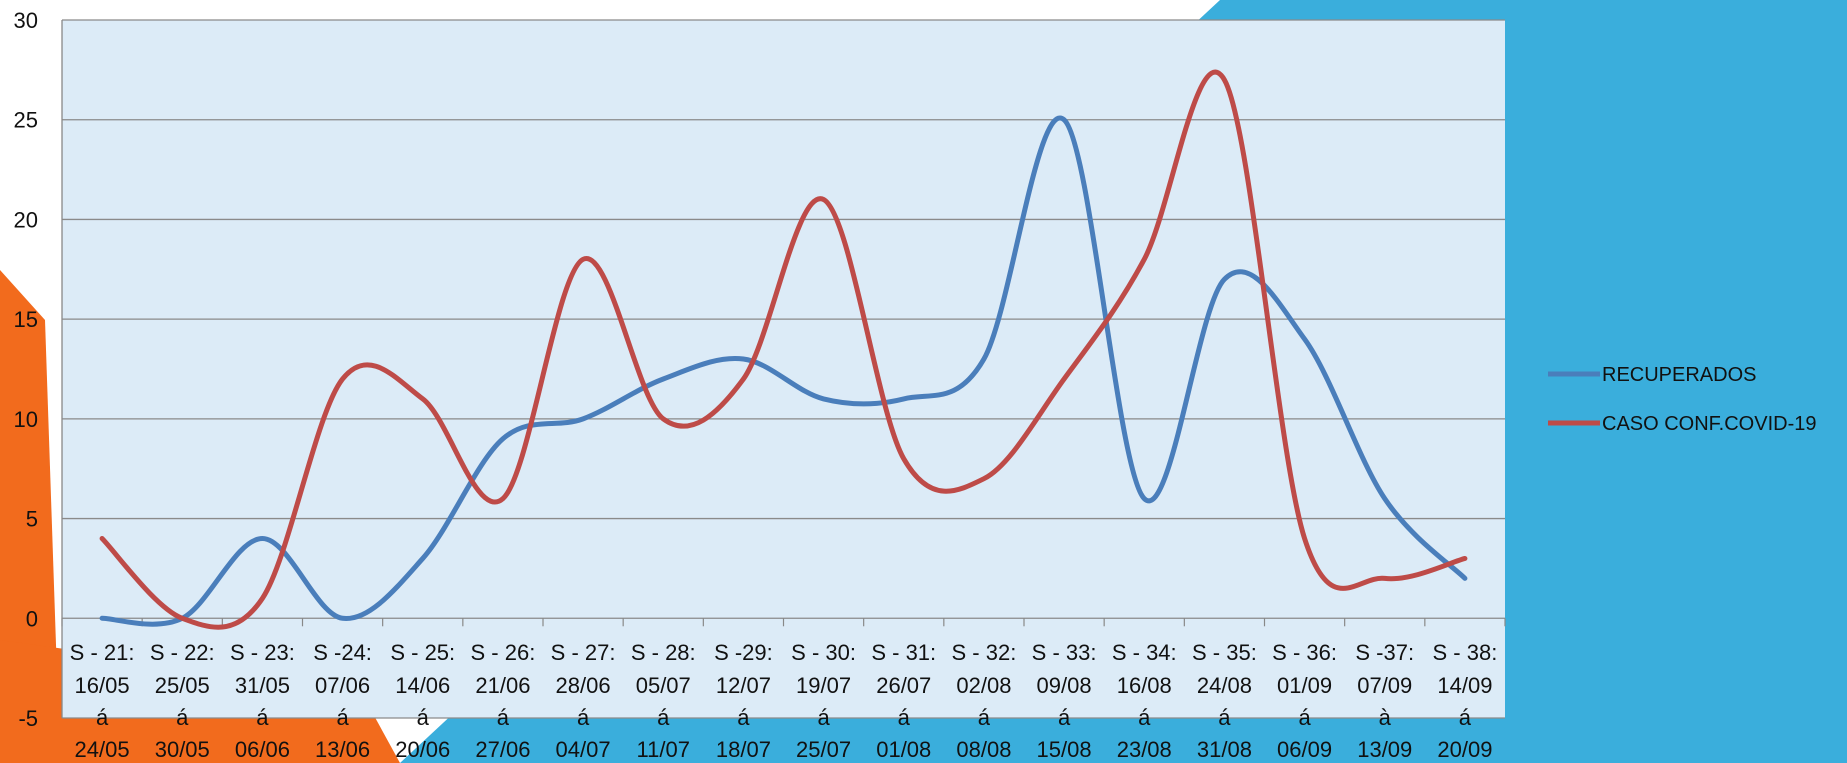 The height and width of the screenshot is (763, 1847). I want to click on x-category-label: S - 33: 09/08 á 15/08, so click(1064, 701).